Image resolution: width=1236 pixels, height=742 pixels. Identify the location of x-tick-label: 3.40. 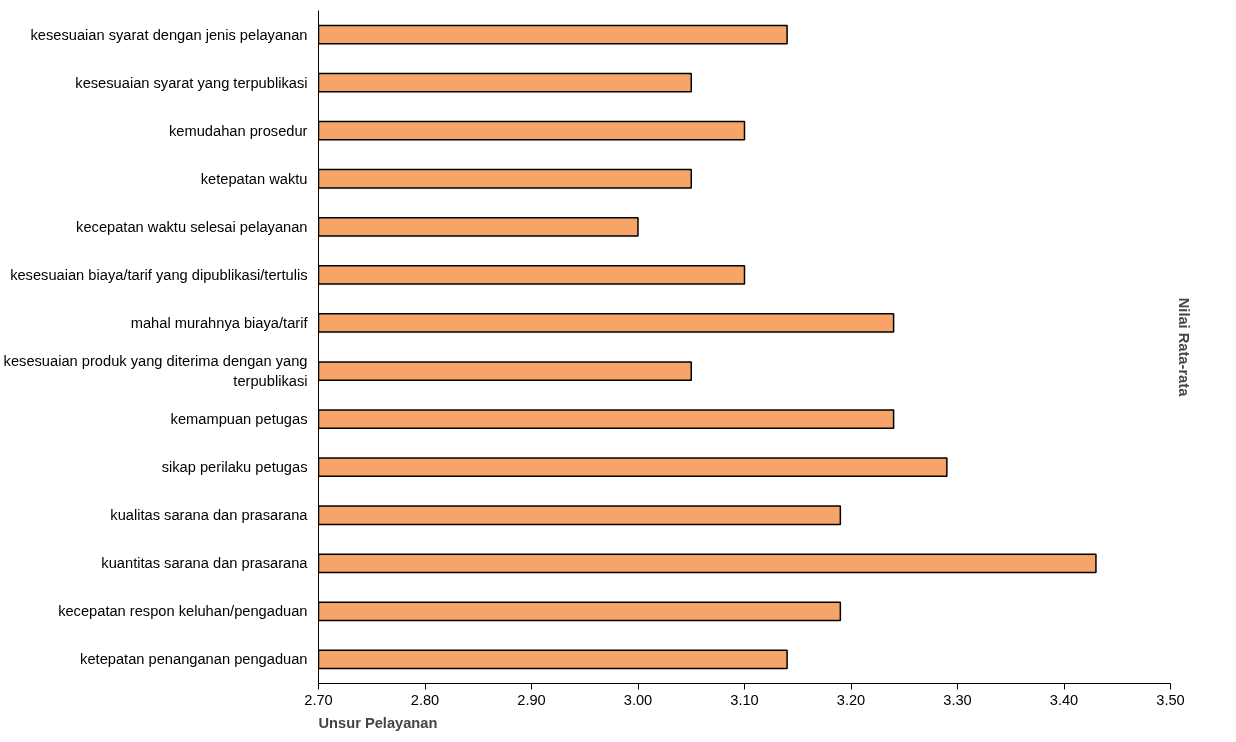
(1064, 699).